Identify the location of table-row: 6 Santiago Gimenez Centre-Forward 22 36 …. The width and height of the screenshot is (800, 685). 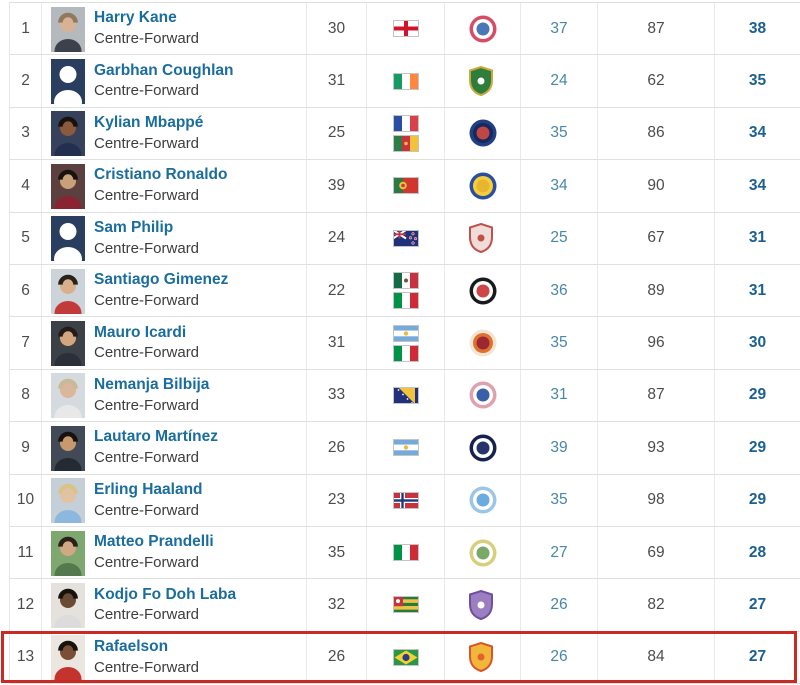
(405, 294).